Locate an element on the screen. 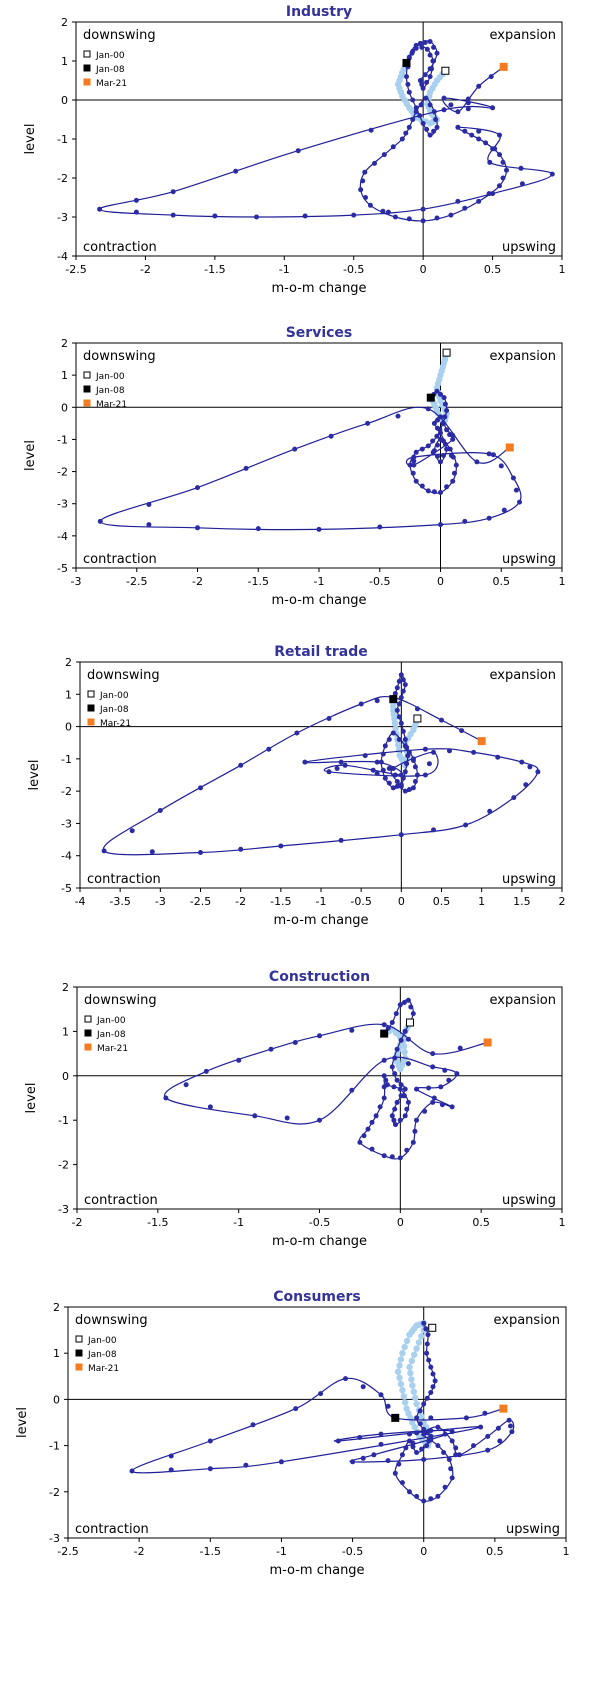 Image resolution: width=608 pixels, height=1689 pixels. quadrant-label-contraction: contraction is located at coordinates (120, 559).